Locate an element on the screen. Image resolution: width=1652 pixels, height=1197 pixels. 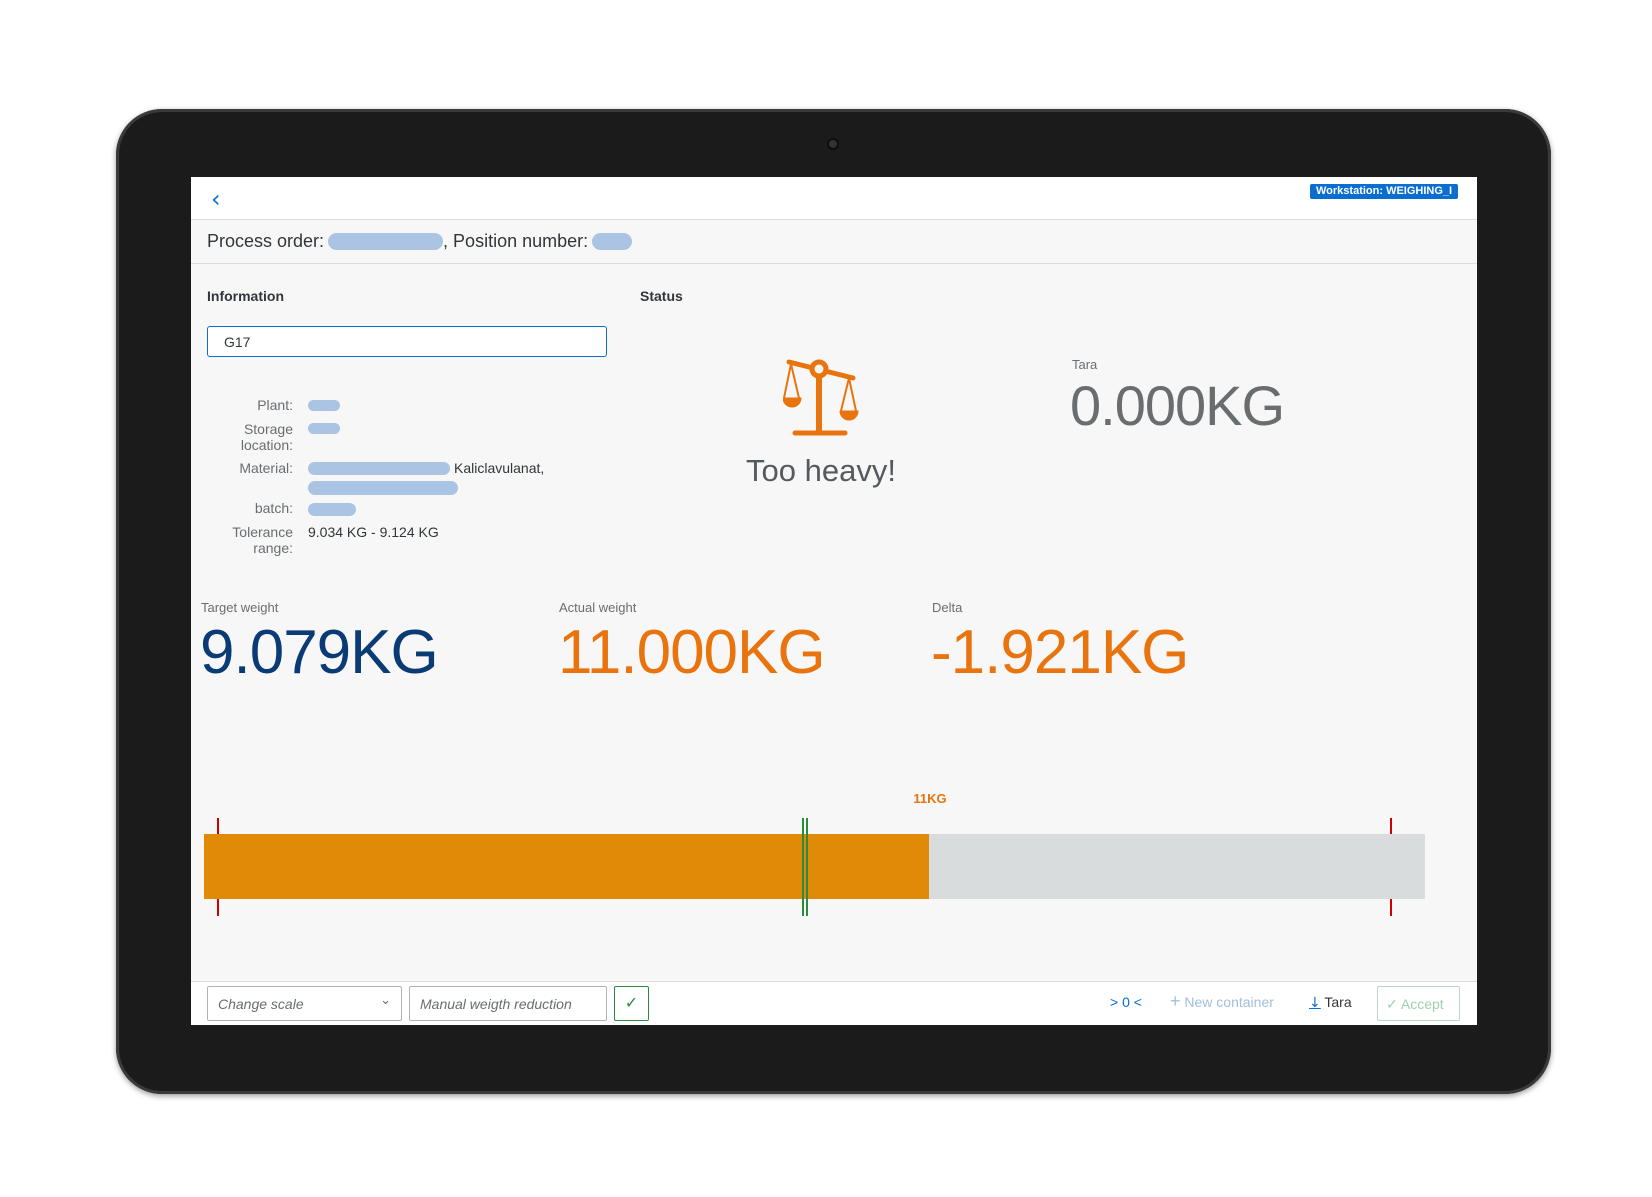
plus-icon: + is located at coordinates (1175, 1001).